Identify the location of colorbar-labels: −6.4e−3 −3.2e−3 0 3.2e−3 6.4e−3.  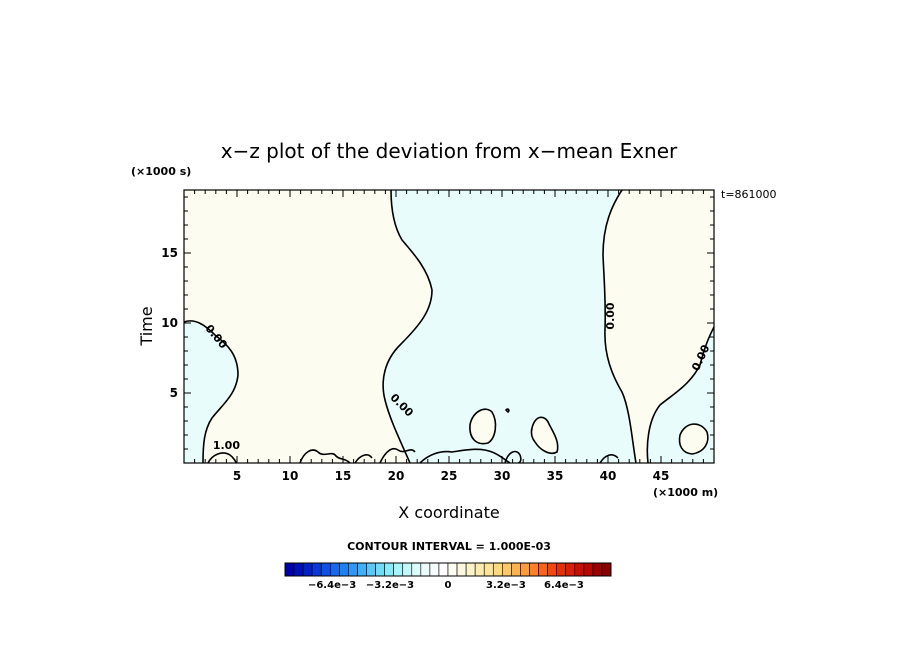
(446, 585).